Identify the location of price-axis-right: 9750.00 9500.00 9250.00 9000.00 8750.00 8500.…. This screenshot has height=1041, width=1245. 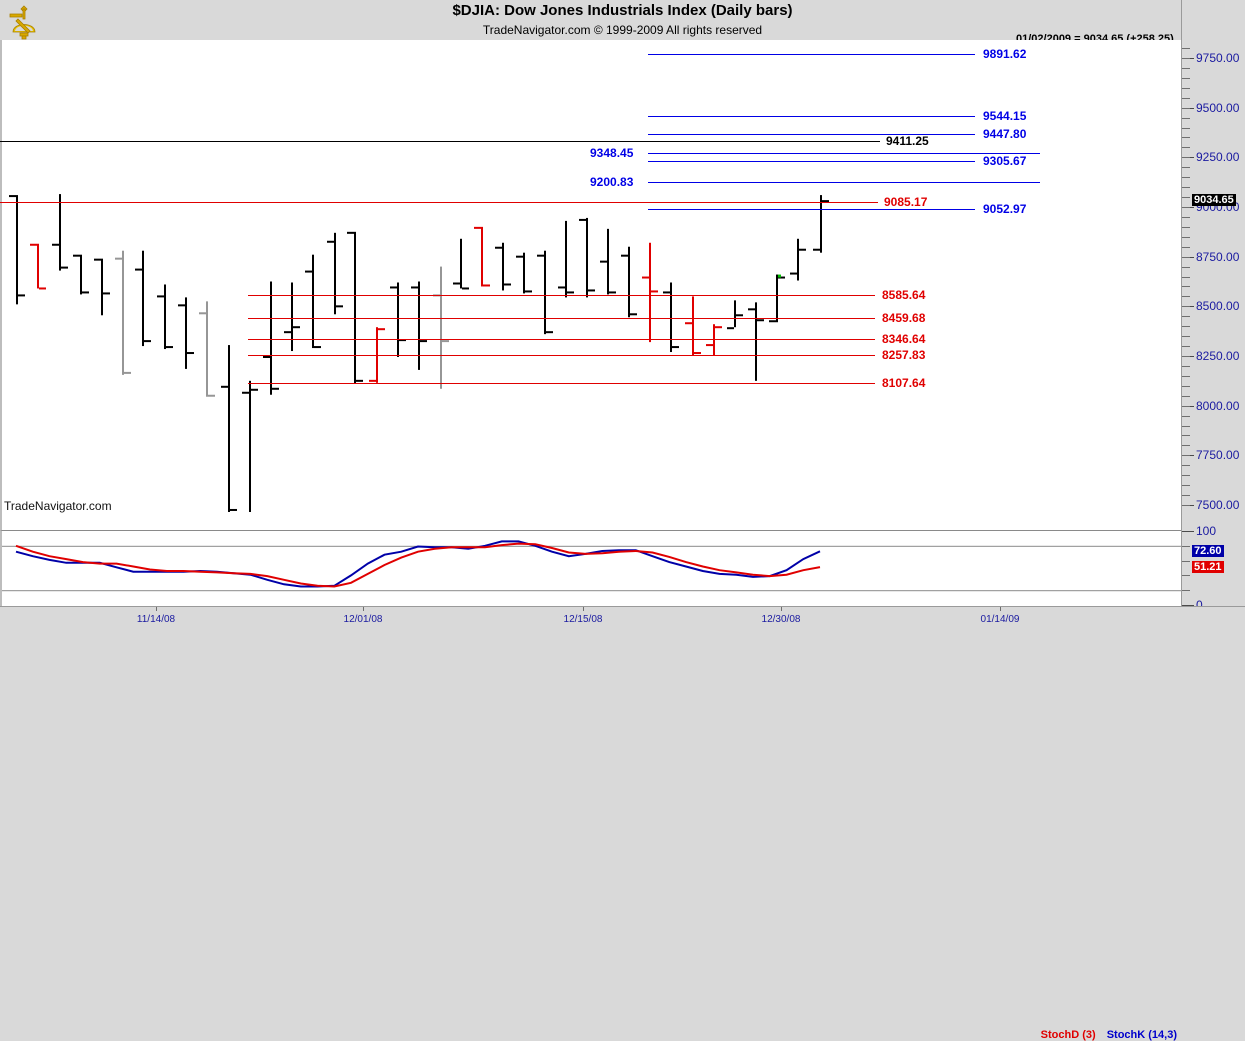
(1213, 315).